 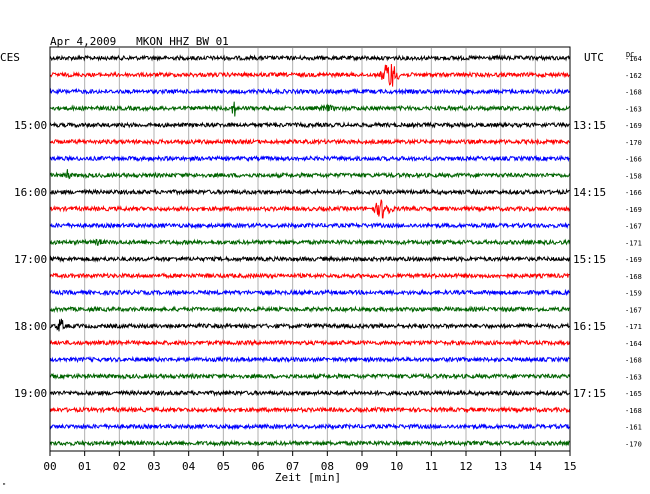 What do you see at coordinates (257, 466) in the screenshot?
I see `x-tick-label: 06` at bounding box center [257, 466].